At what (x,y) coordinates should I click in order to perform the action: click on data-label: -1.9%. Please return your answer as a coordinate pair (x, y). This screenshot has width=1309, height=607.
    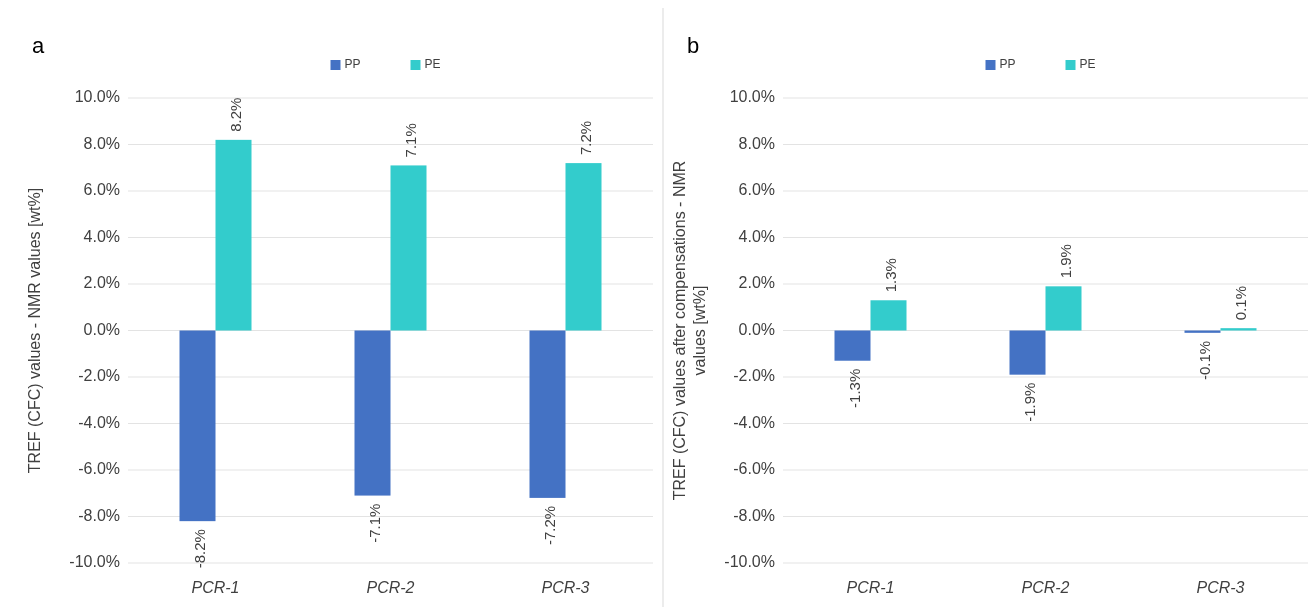
    Looking at the image, I should click on (1030, 402).